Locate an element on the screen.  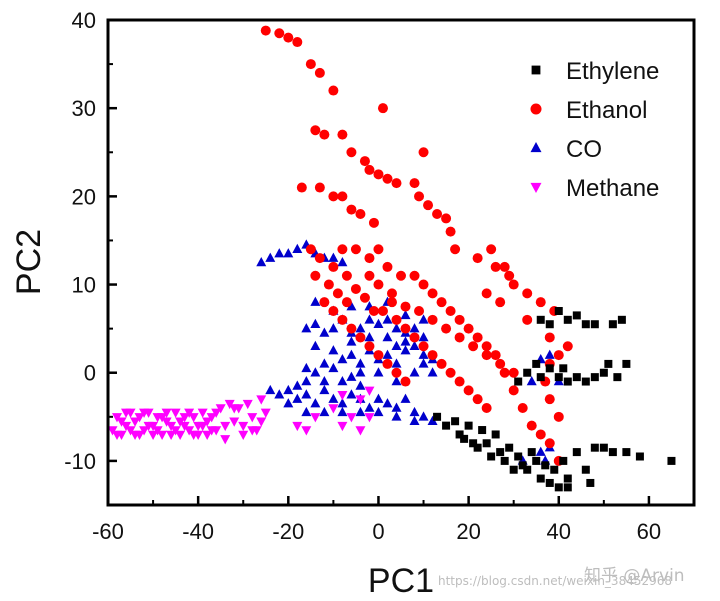
x-tick-label: -40 is located at coordinates (198, 531).